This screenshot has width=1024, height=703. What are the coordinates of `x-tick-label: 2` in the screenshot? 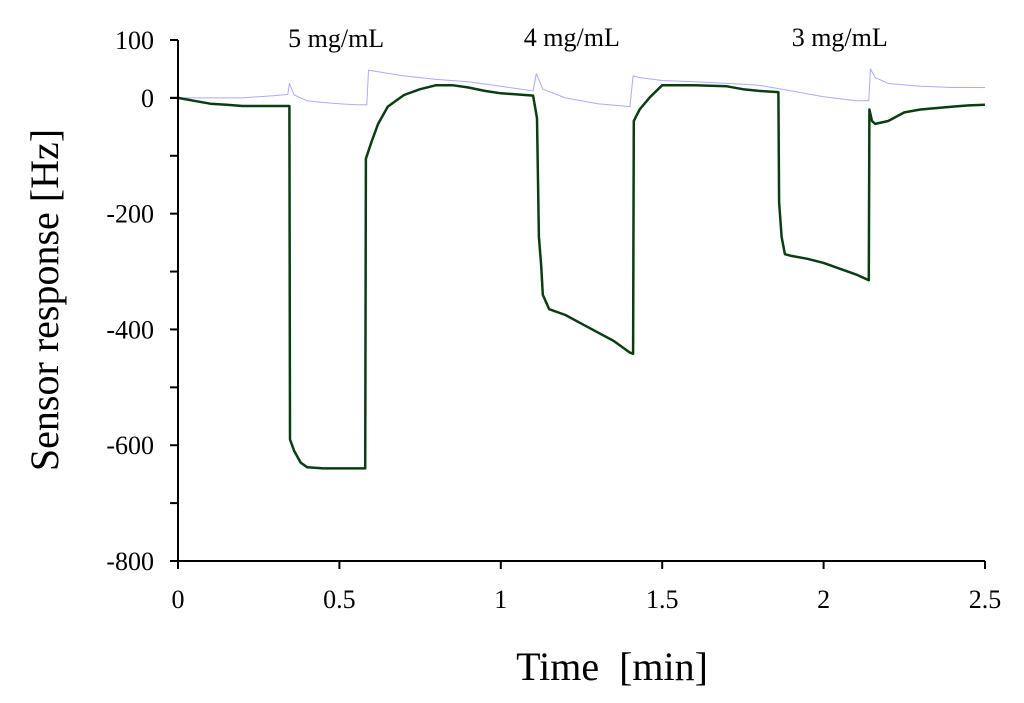 It's located at (823, 599).